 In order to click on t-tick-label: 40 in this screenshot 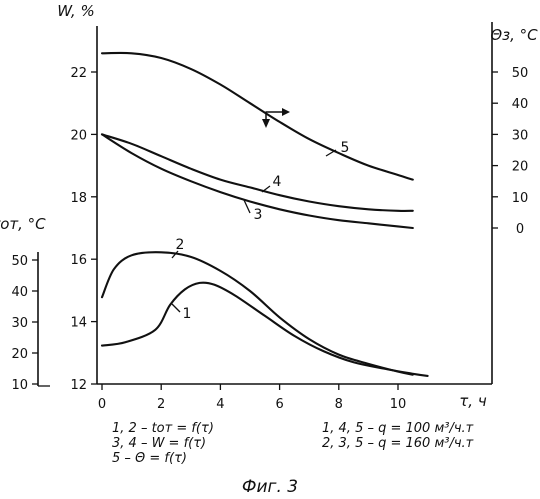, I will do `click(19, 292)`.